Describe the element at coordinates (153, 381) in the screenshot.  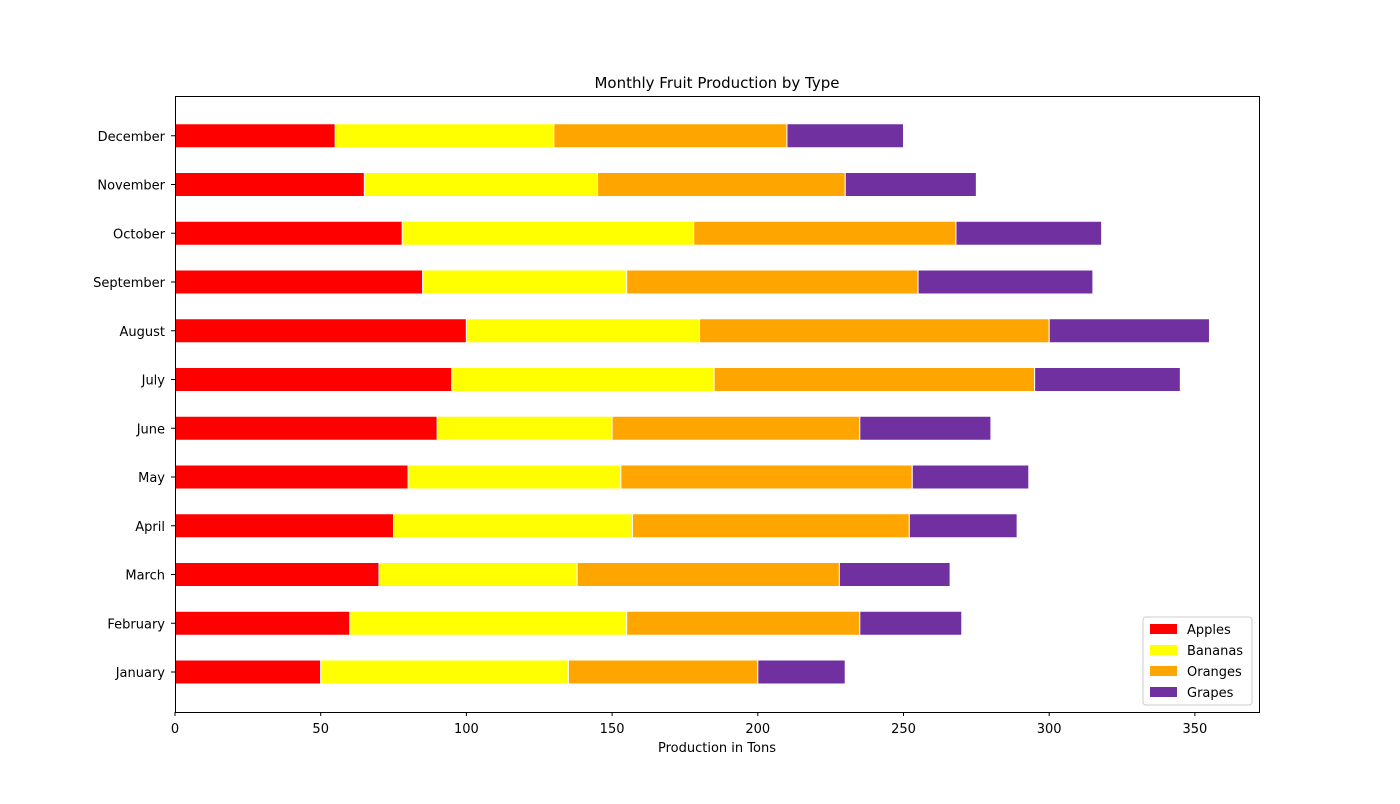
I see `y-tick-label-july: July` at that location.